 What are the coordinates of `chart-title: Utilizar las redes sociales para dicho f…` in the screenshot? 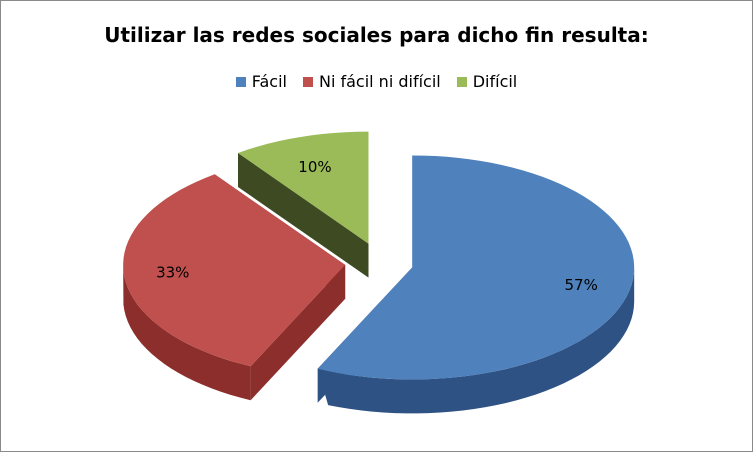 It's located at (376, 35).